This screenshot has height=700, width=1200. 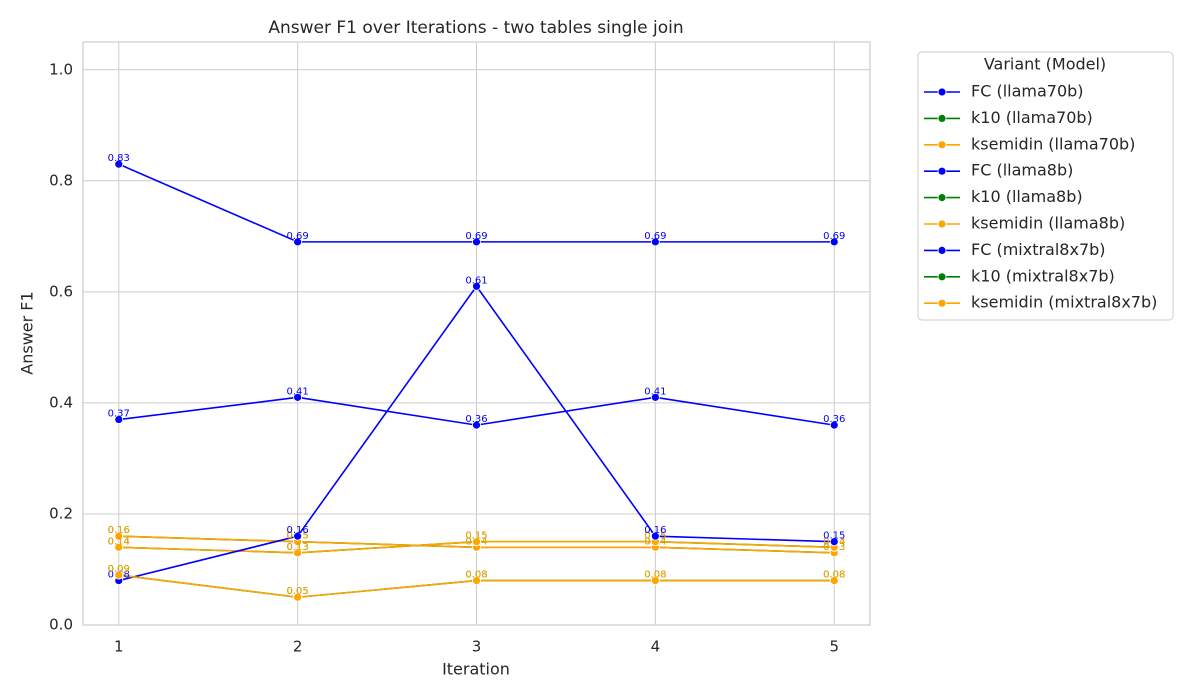 What do you see at coordinates (476, 669) in the screenshot?
I see `x-axis-label: Iteration` at bounding box center [476, 669].